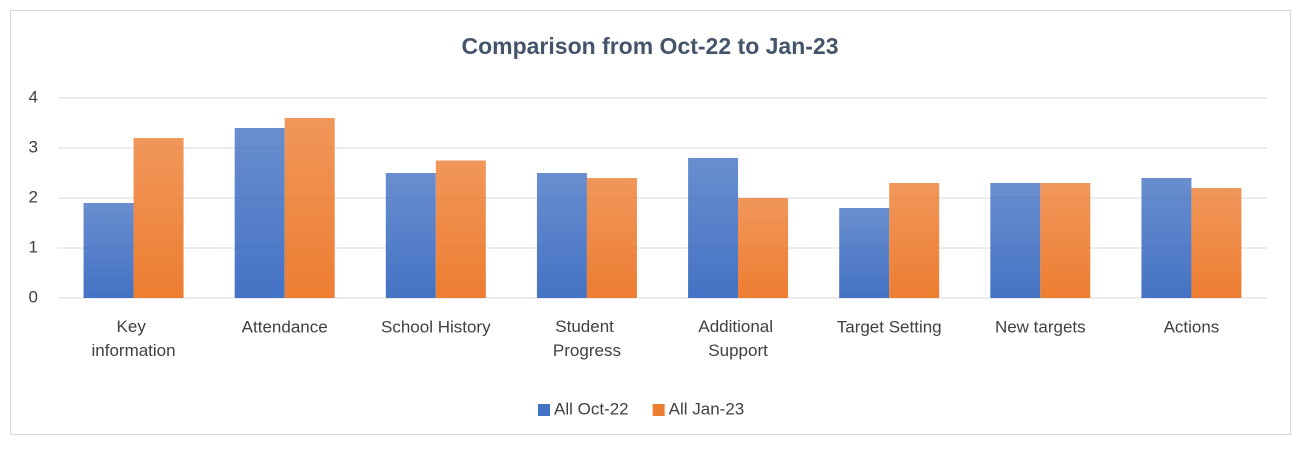 This screenshot has width=1301, height=450. What do you see at coordinates (33, 196) in the screenshot?
I see `y-tick-label: 2` at bounding box center [33, 196].